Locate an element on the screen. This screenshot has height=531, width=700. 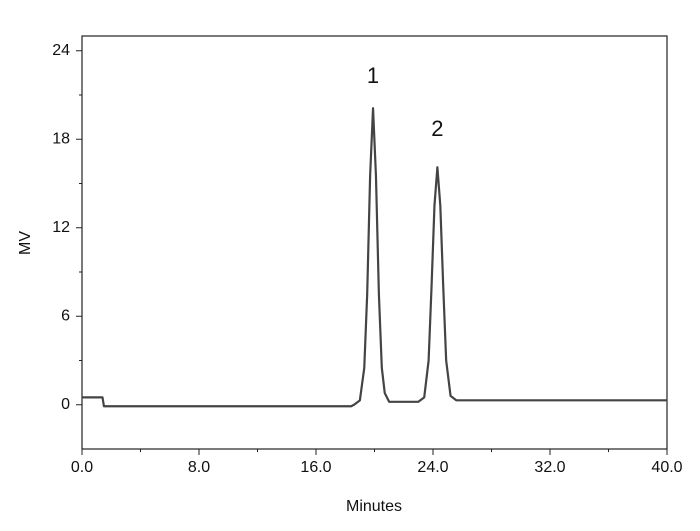
y-tick-label: 18 is located at coordinates (61, 138).